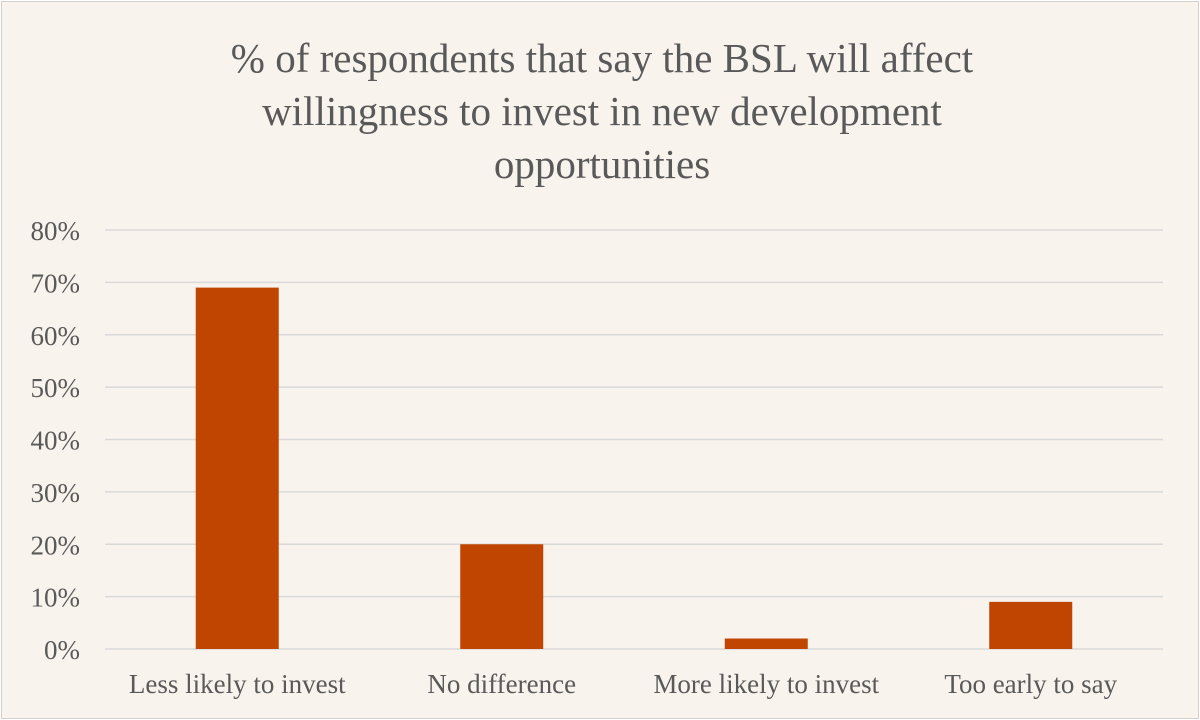  I want to click on y-tick-label: 50%, so click(56, 388).